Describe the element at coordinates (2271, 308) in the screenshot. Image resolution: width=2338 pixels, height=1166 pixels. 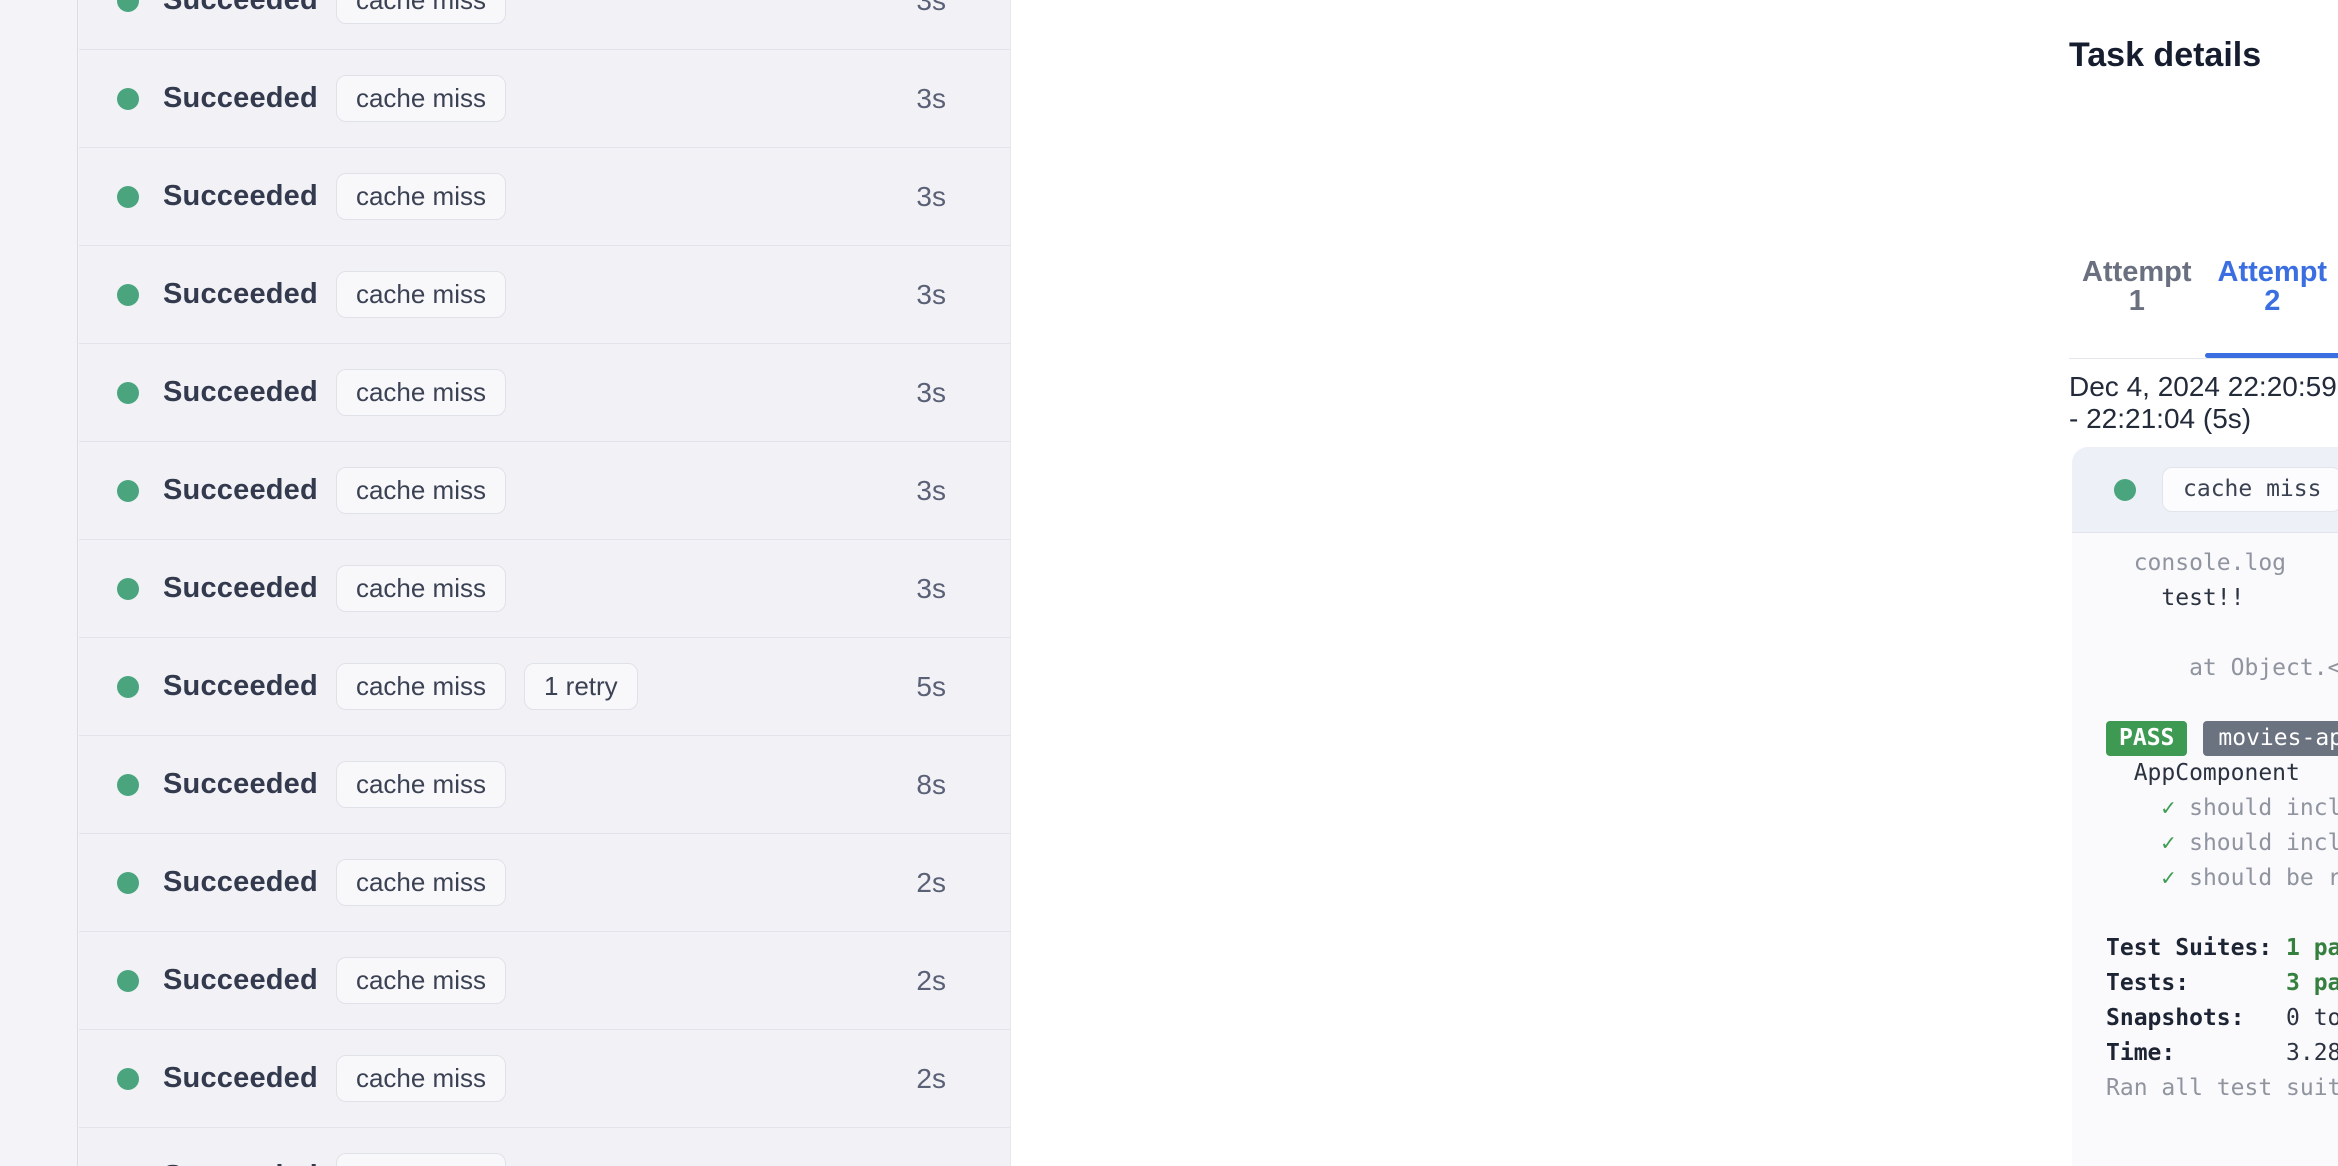
I see `tab-attempt-2: Attempt 2` at that location.